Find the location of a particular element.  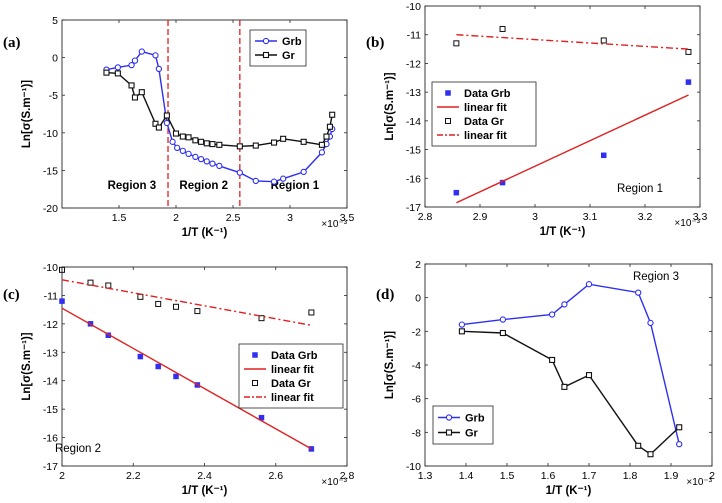

panel-a-region-label: Region 3 is located at coordinates (132, 186).